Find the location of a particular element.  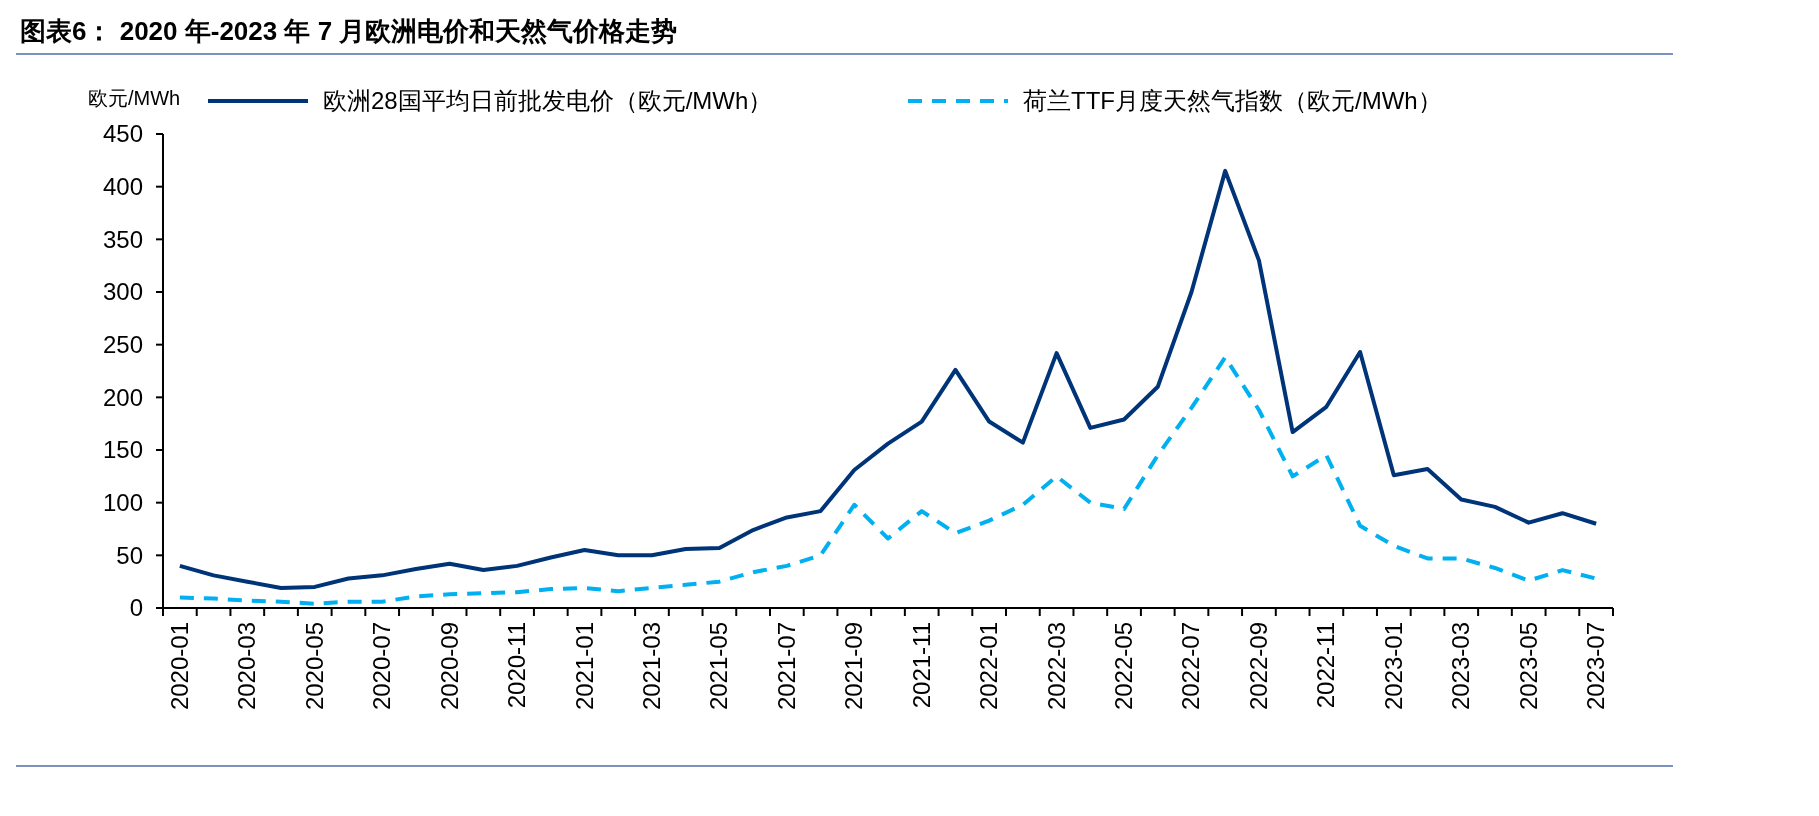

y-tick-label: 100 is located at coordinates (122, 503).